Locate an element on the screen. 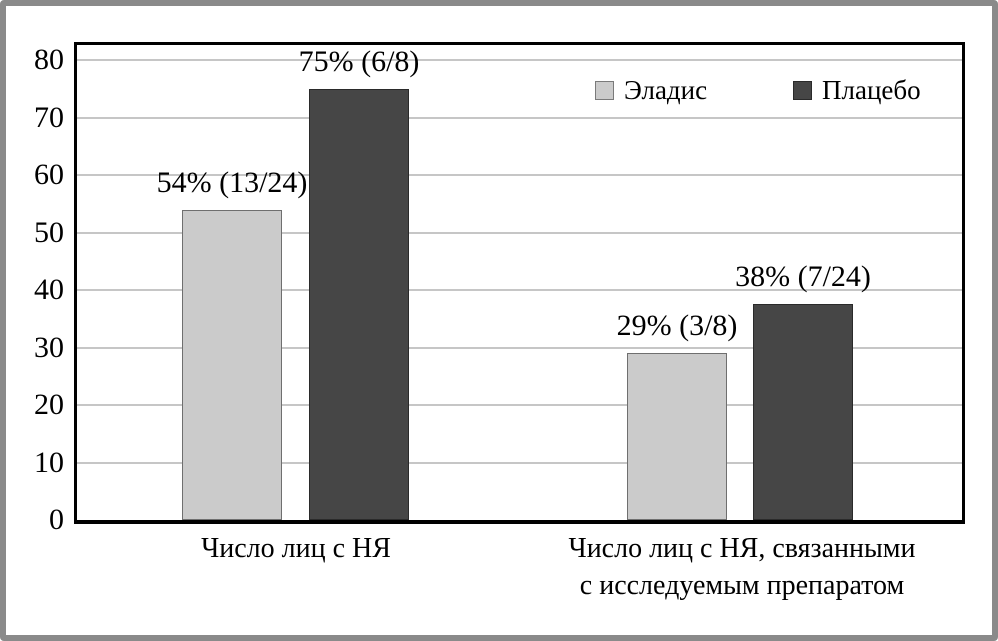 The image size is (998, 641). y-tick-label: 60 is located at coordinates (49, 174).